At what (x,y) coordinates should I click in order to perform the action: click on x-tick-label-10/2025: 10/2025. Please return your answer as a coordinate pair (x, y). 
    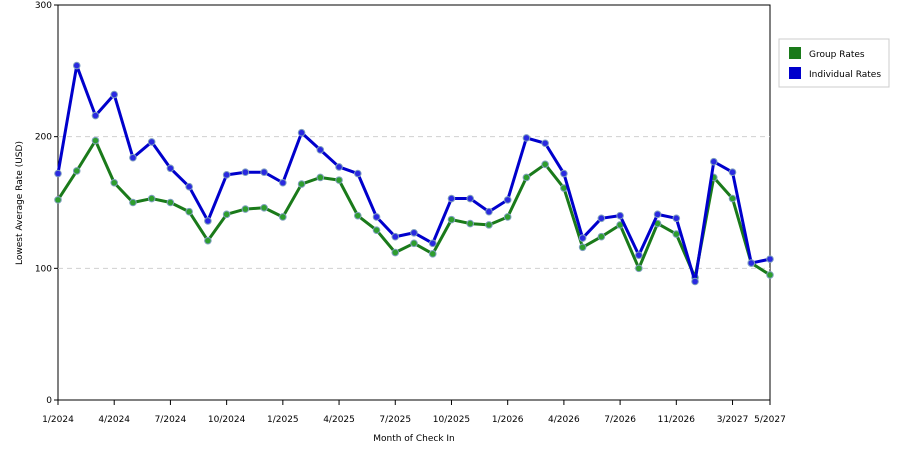
    Looking at the image, I should click on (451, 420).